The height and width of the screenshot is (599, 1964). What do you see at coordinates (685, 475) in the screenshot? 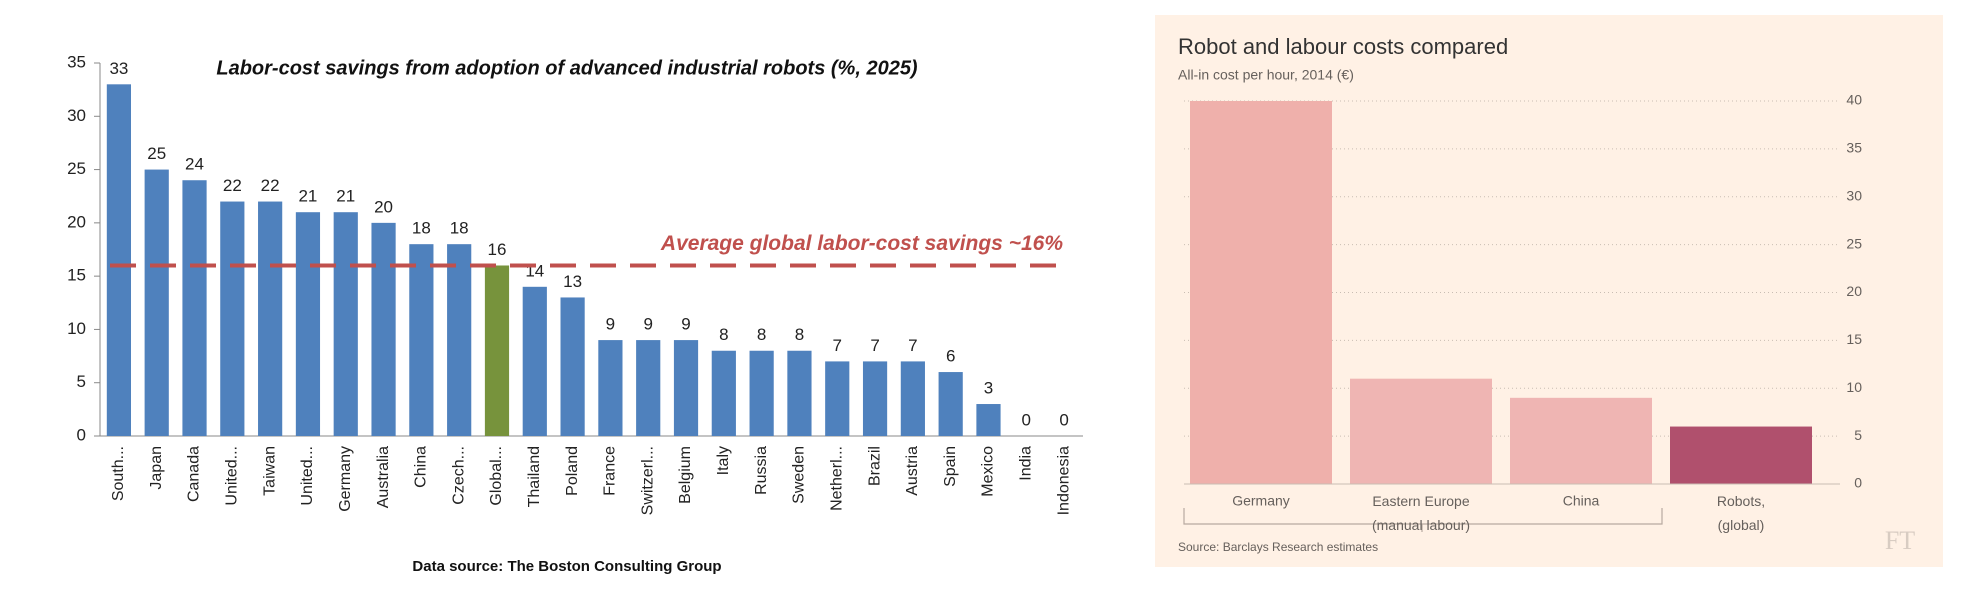
I see `x-tick-label: Belgium` at bounding box center [685, 475].